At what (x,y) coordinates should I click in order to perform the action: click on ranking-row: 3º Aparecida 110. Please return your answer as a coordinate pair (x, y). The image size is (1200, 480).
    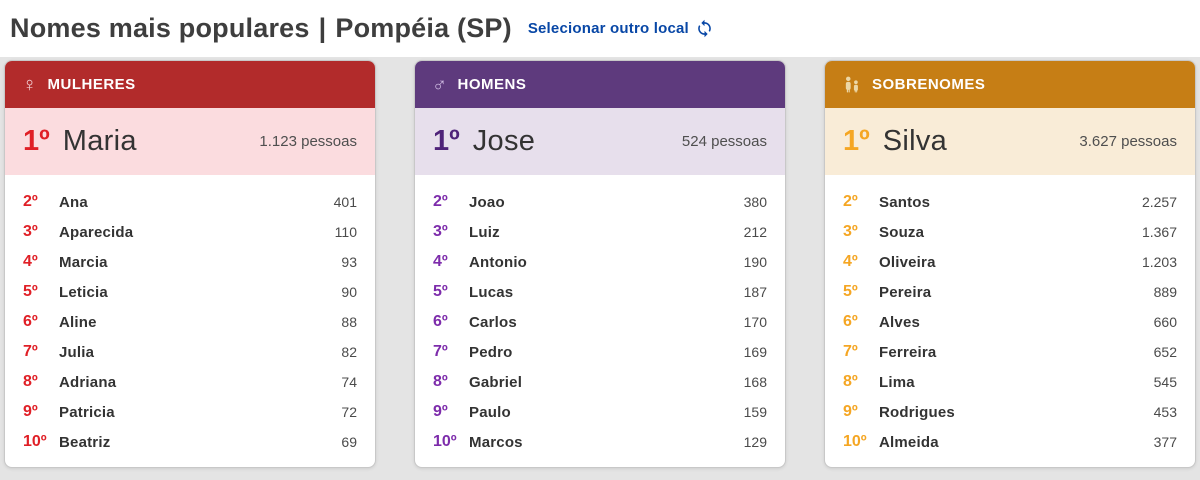
    Looking at the image, I should click on (190, 232).